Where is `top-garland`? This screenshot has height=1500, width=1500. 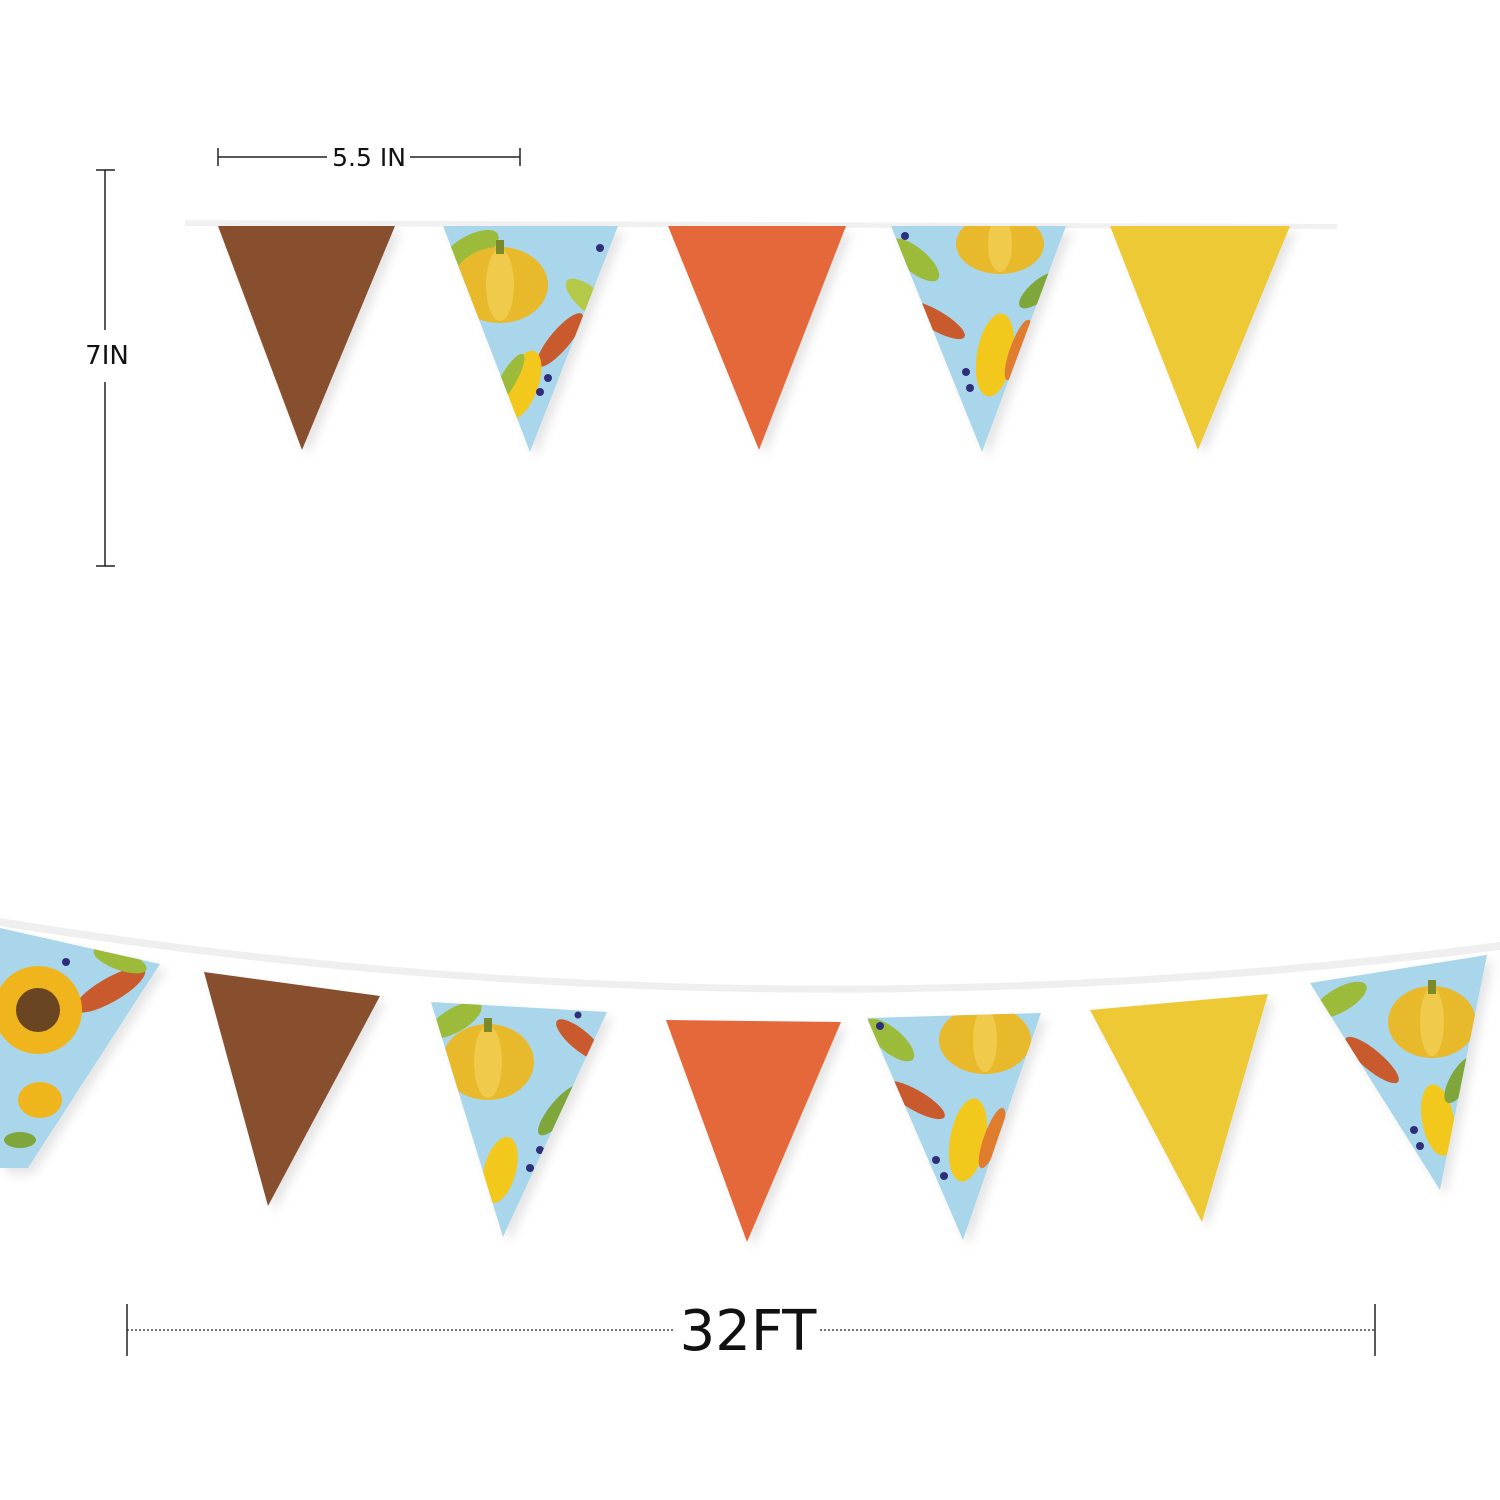
top-garland is located at coordinates (761, 336).